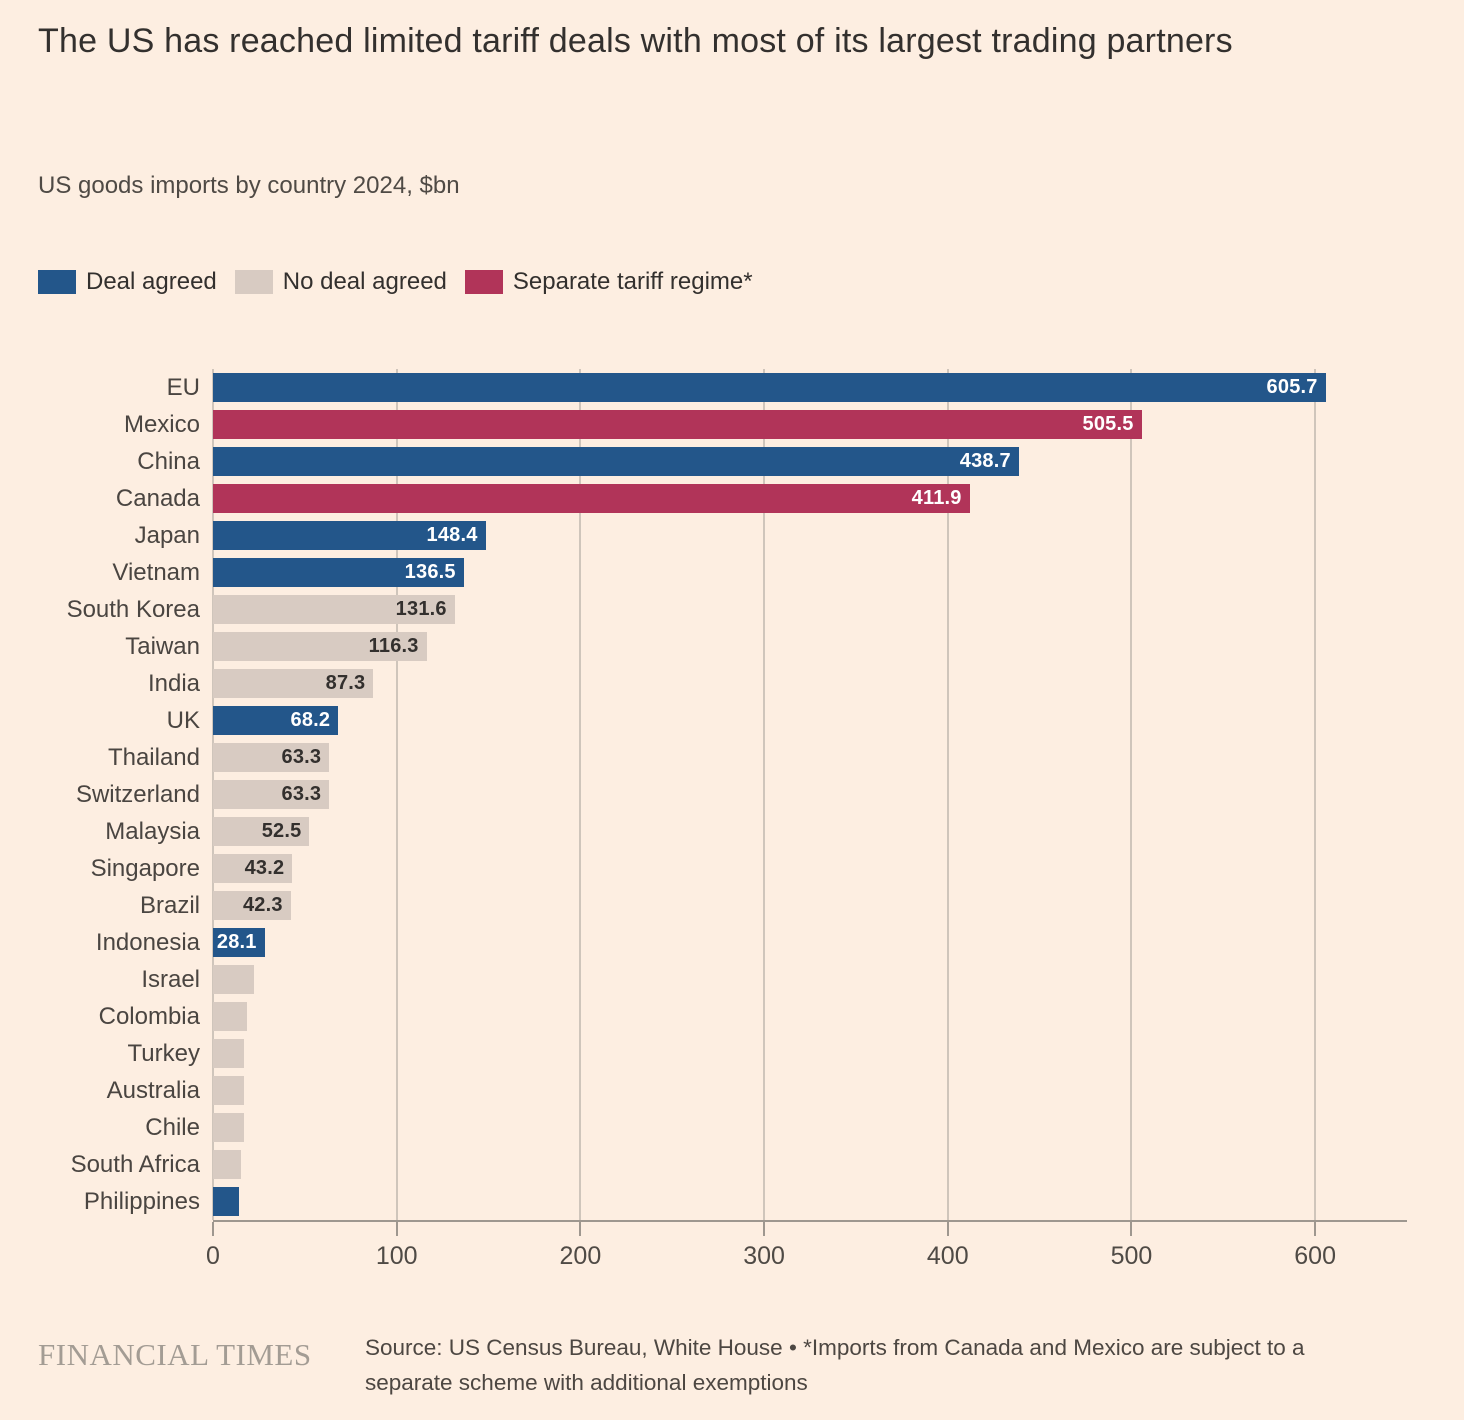  What do you see at coordinates (141, 1201) in the screenshot?
I see `country-label: Philippines` at bounding box center [141, 1201].